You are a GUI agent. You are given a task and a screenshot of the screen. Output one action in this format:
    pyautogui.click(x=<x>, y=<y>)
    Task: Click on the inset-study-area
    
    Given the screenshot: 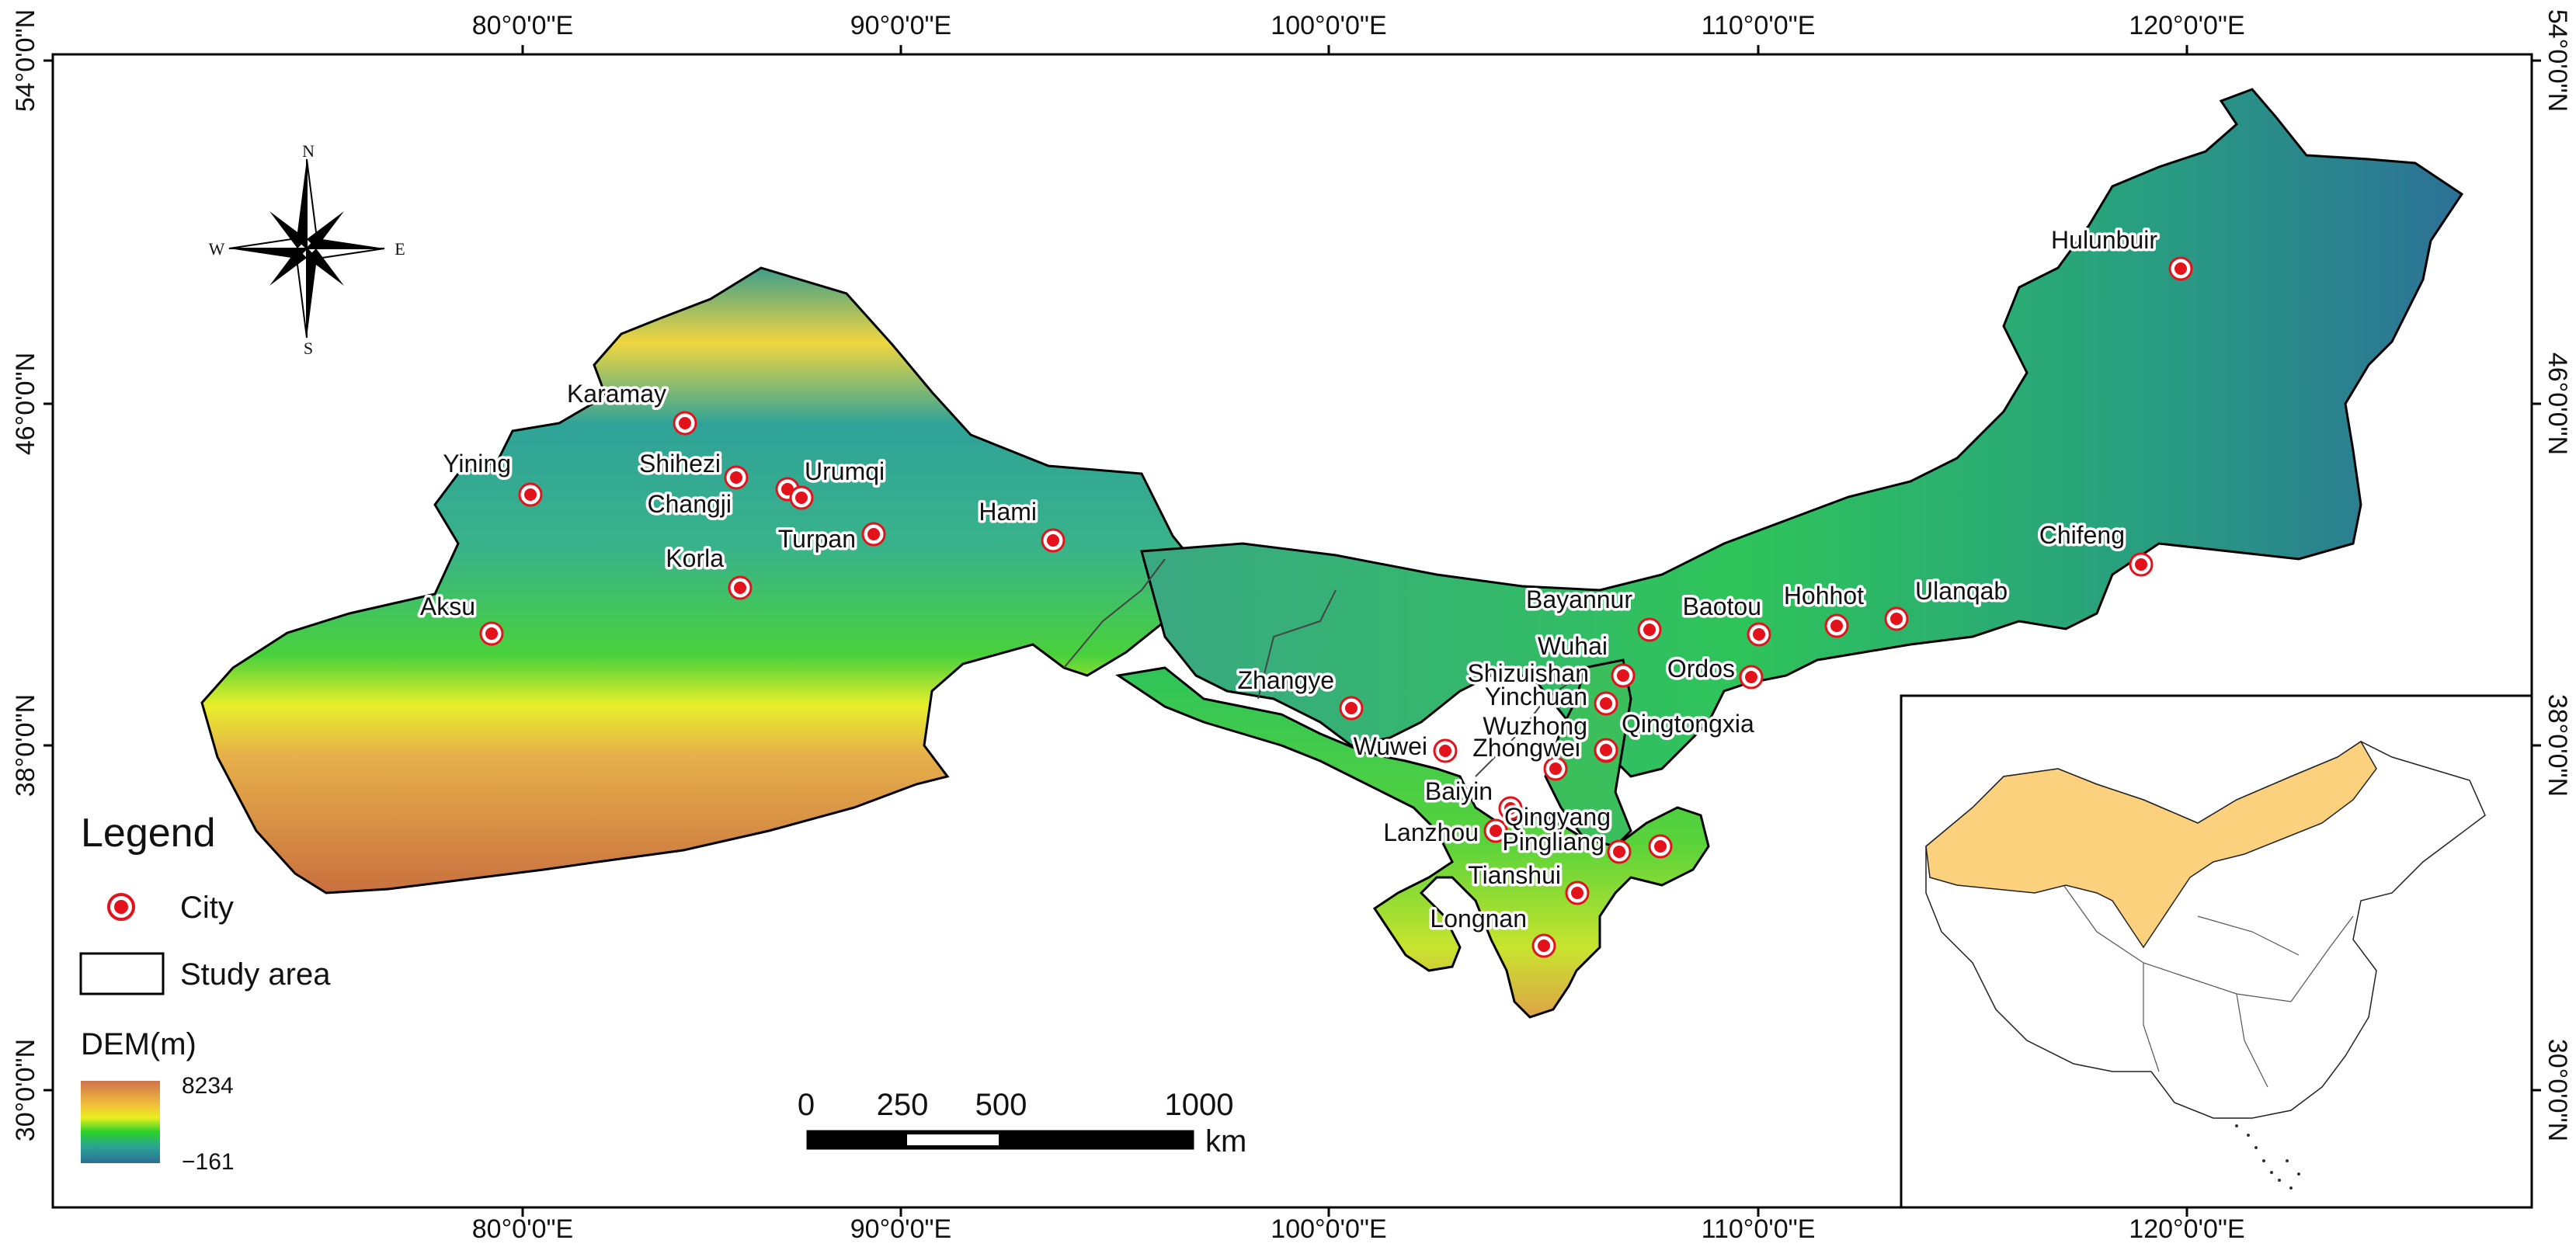 What is the action you would take?
    pyautogui.click(x=2151, y=844)
    